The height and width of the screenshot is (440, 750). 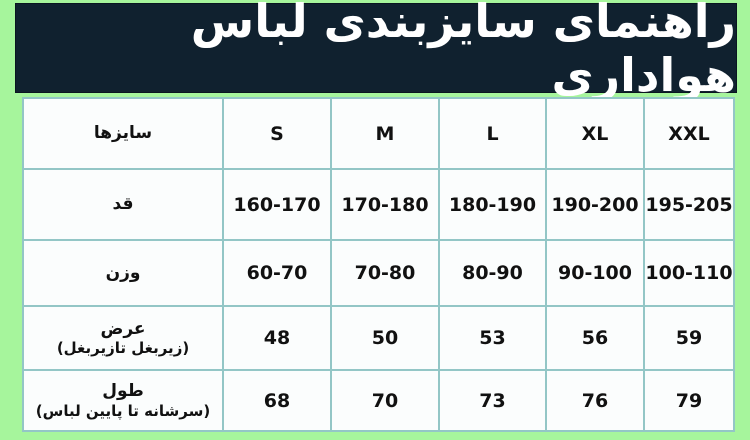 I want to click on cell: 59, so click(x=689, y=338).